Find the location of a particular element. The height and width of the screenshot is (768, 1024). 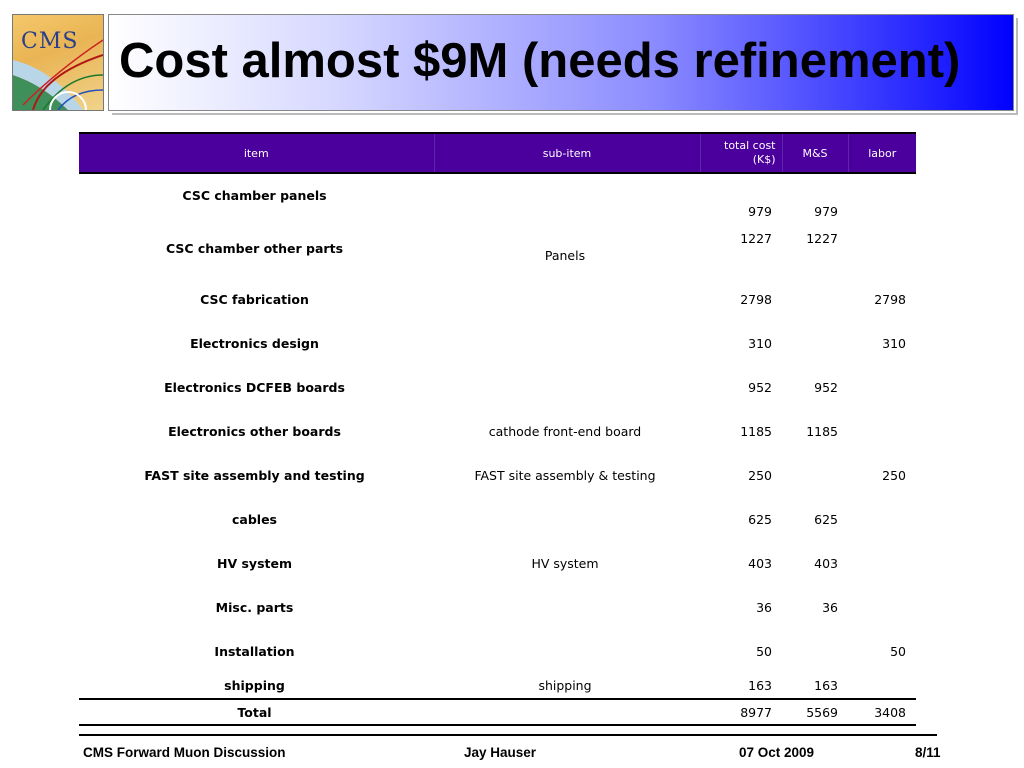

row-ms: 625 is located at coordinates (826, 519).